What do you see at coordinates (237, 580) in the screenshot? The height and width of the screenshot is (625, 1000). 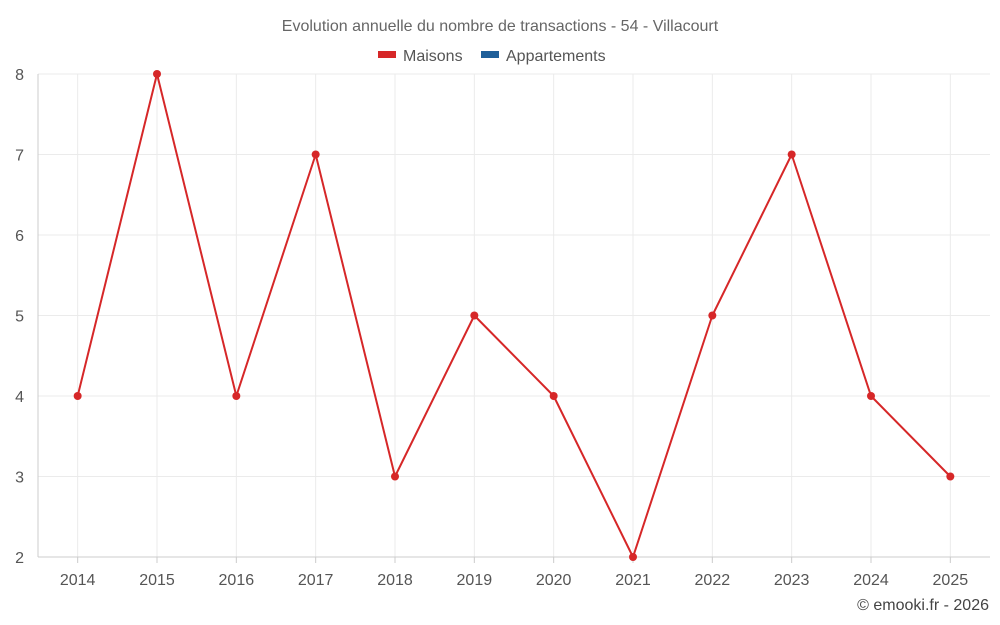 I see `x-tick-label: 2016` at bounding box center [237, 580].